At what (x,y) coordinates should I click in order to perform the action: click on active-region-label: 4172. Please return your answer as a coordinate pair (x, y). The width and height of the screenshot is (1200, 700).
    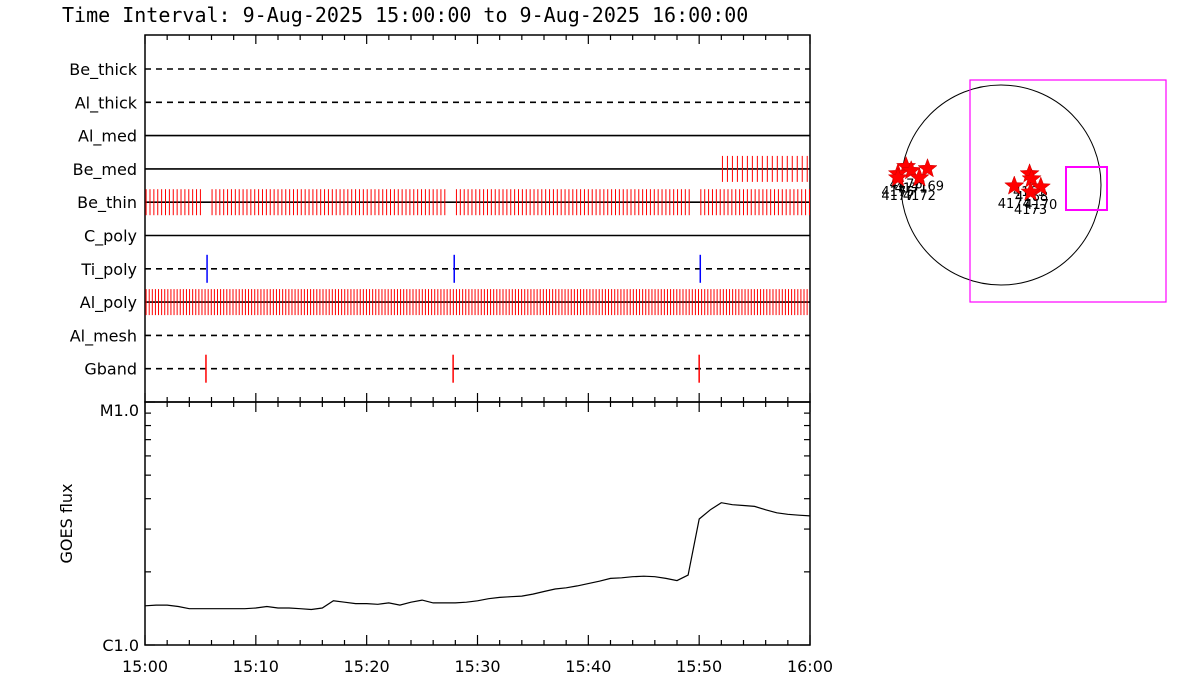
    Looking at the image, I should click on (919, 196).